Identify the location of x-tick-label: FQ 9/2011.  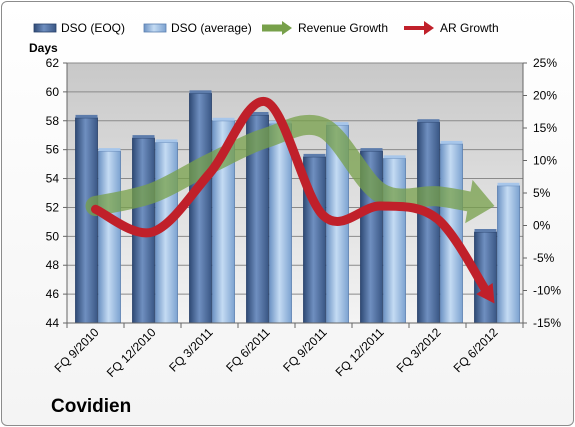
(305, 350).